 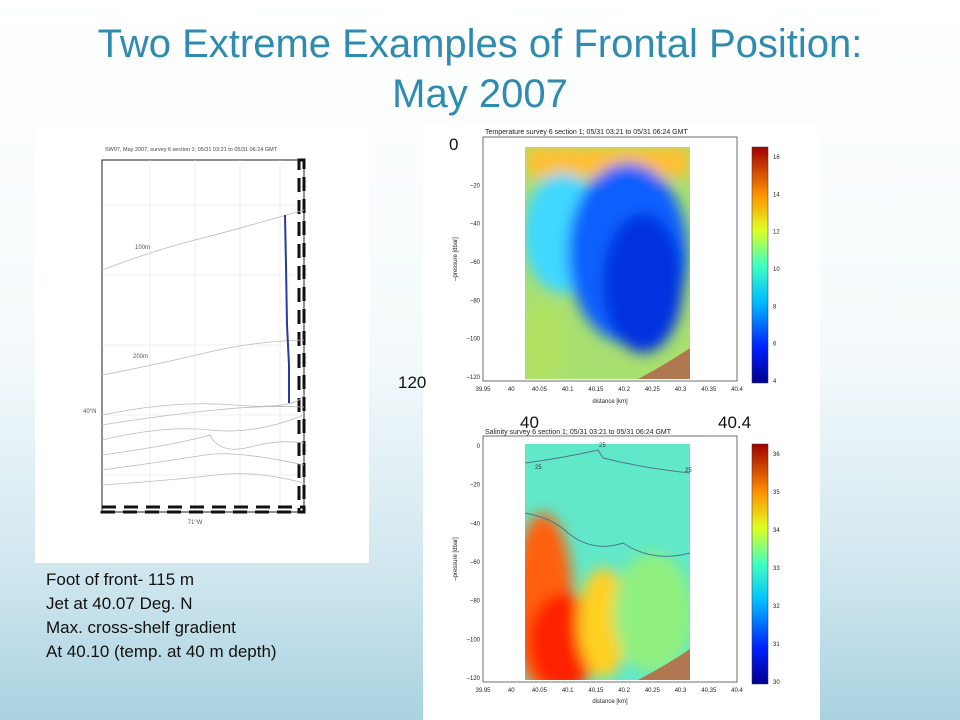 What do you see at coordinates (776, 645) in the screenshot?
I see `colorbar-tick-label: 31` at bounding box center [776, 645].